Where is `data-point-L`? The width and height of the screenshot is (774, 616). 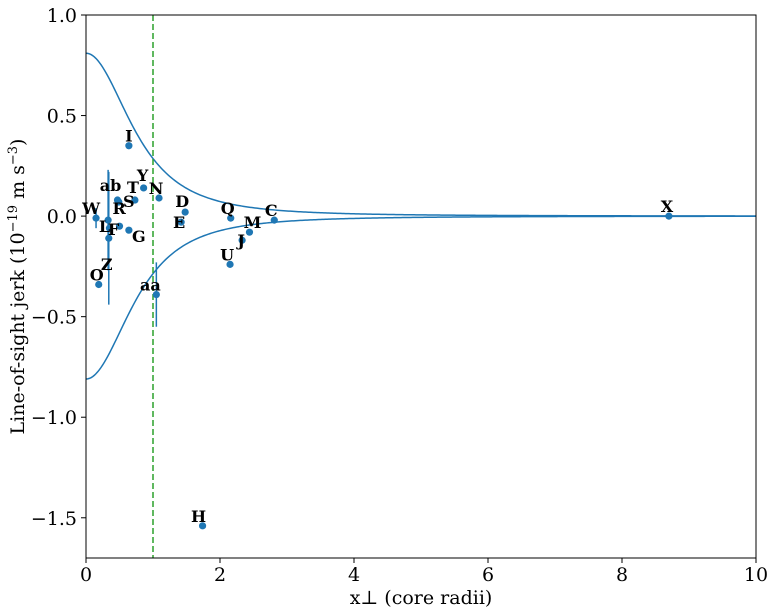 data-point-L is located at coordinates (109, 228).